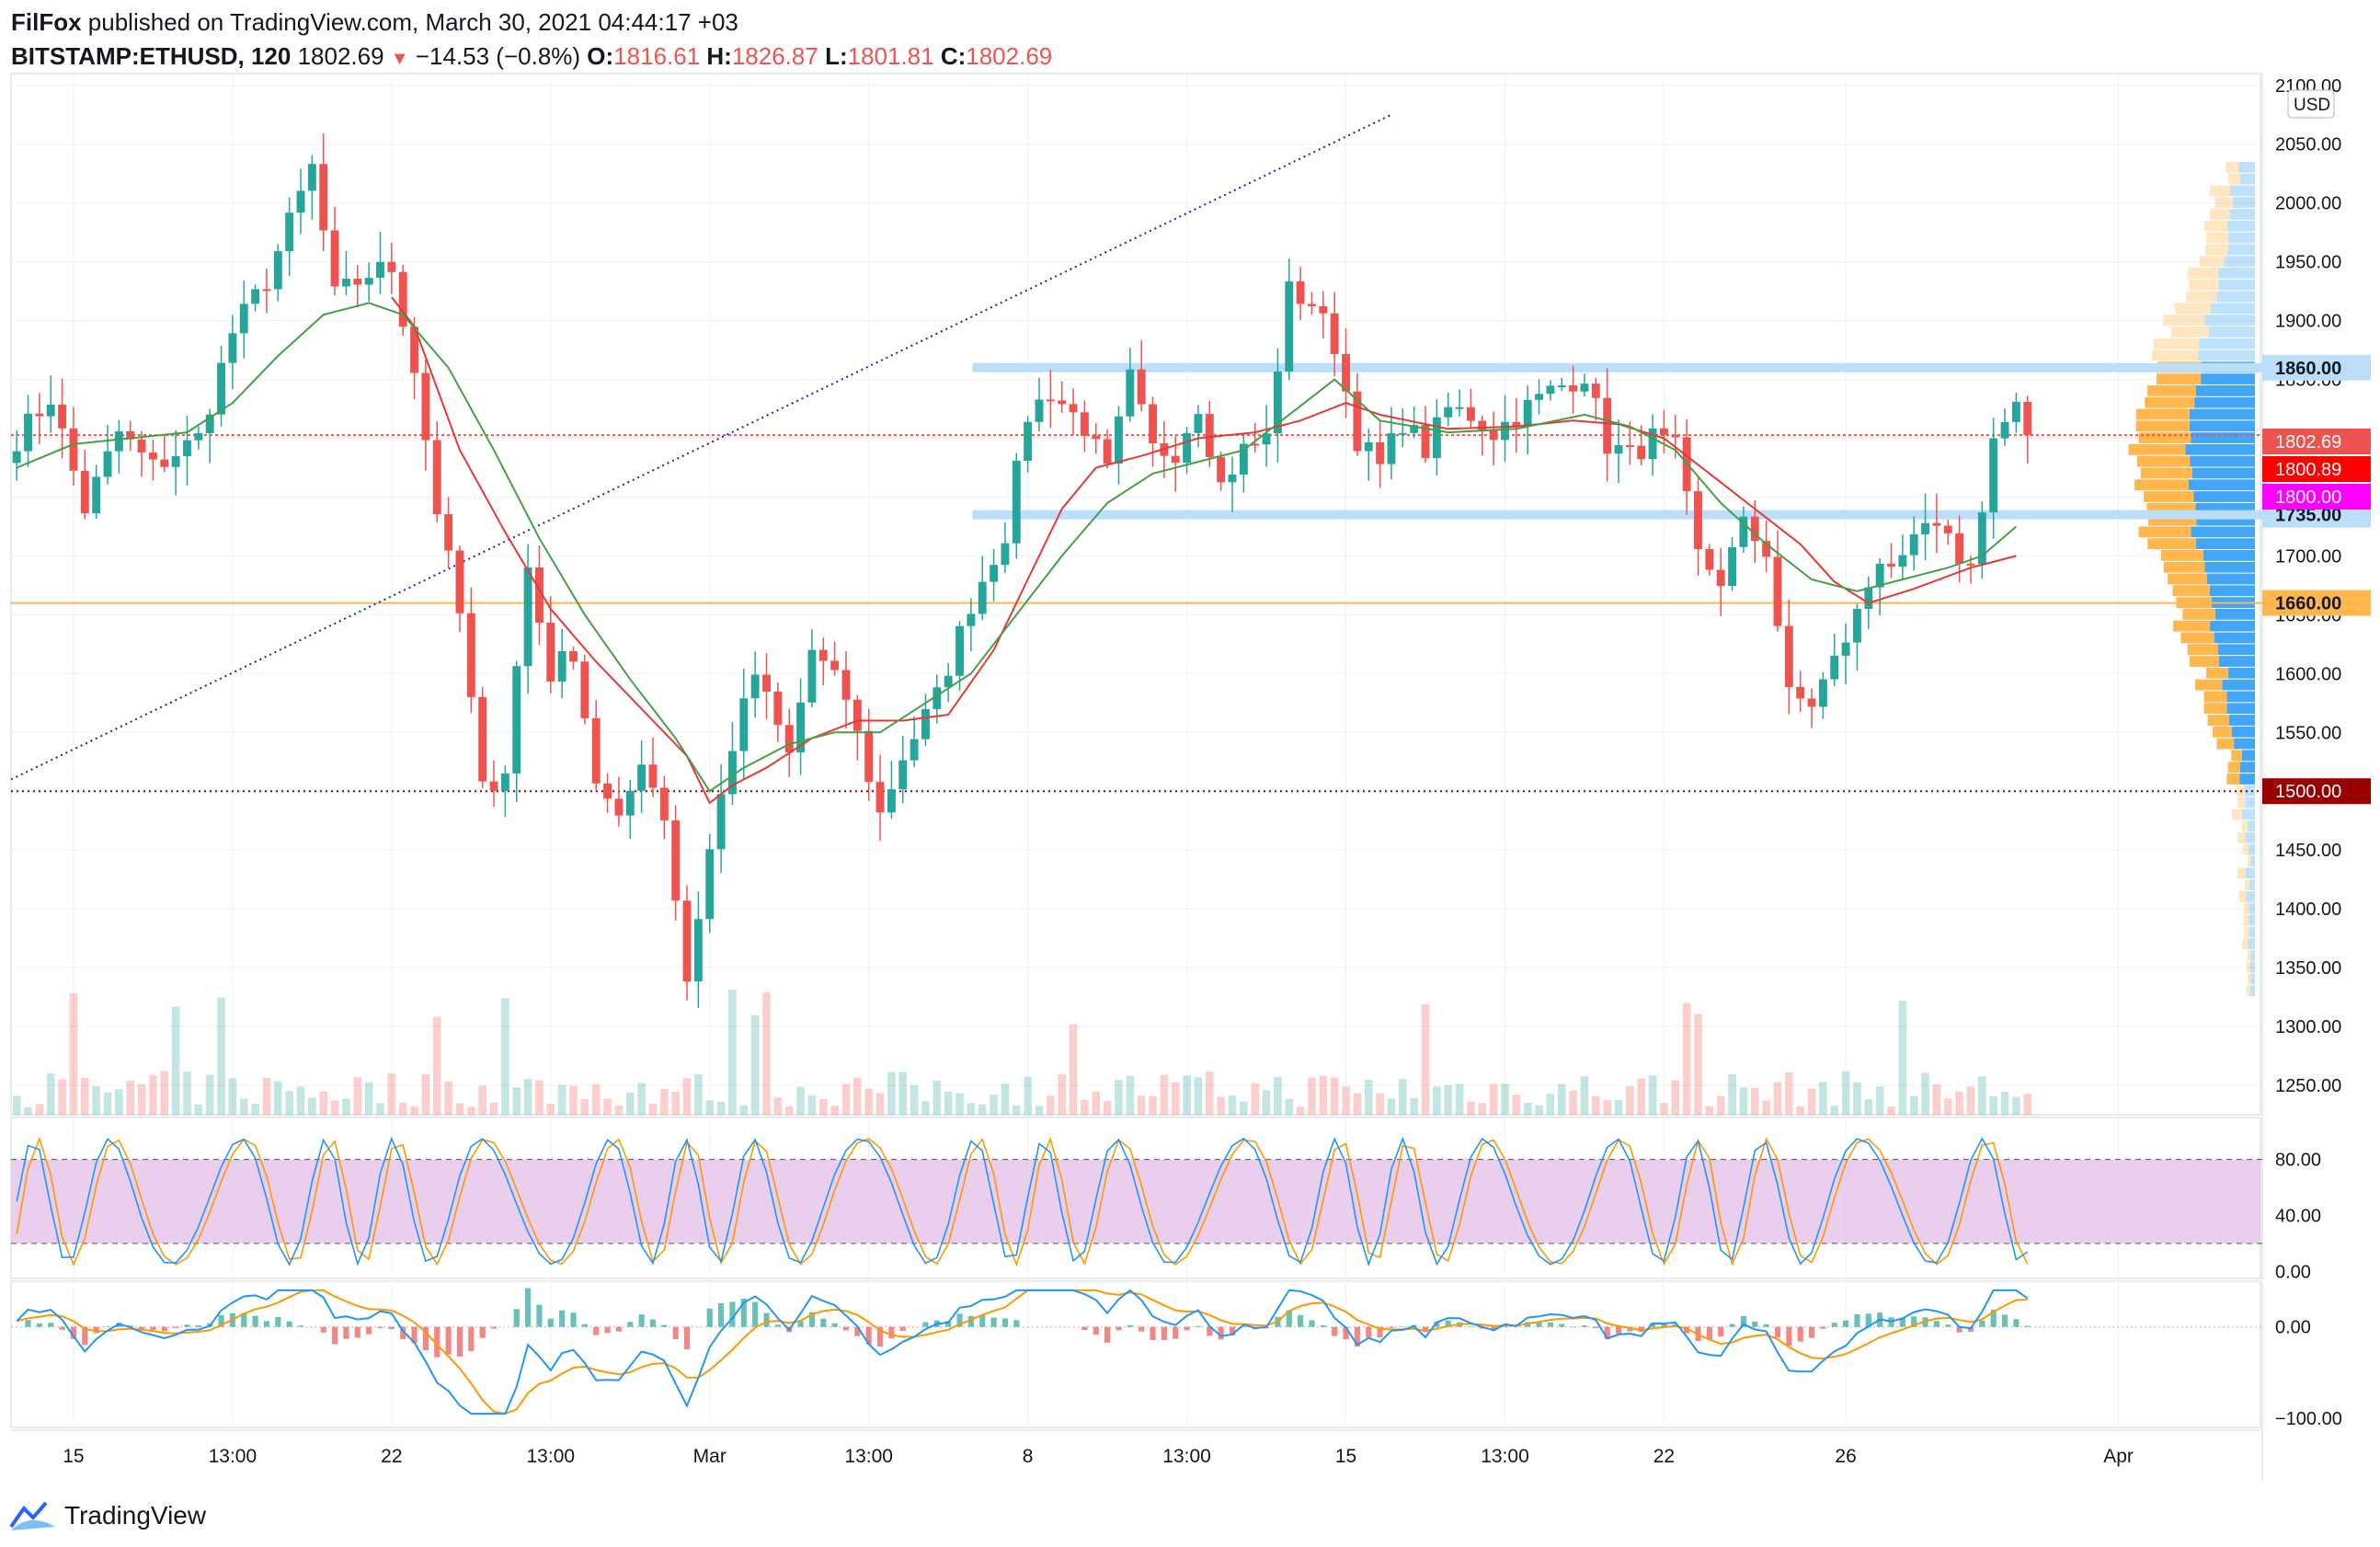  I want to click on footer-brand: TradingView, so click(135, 1515).